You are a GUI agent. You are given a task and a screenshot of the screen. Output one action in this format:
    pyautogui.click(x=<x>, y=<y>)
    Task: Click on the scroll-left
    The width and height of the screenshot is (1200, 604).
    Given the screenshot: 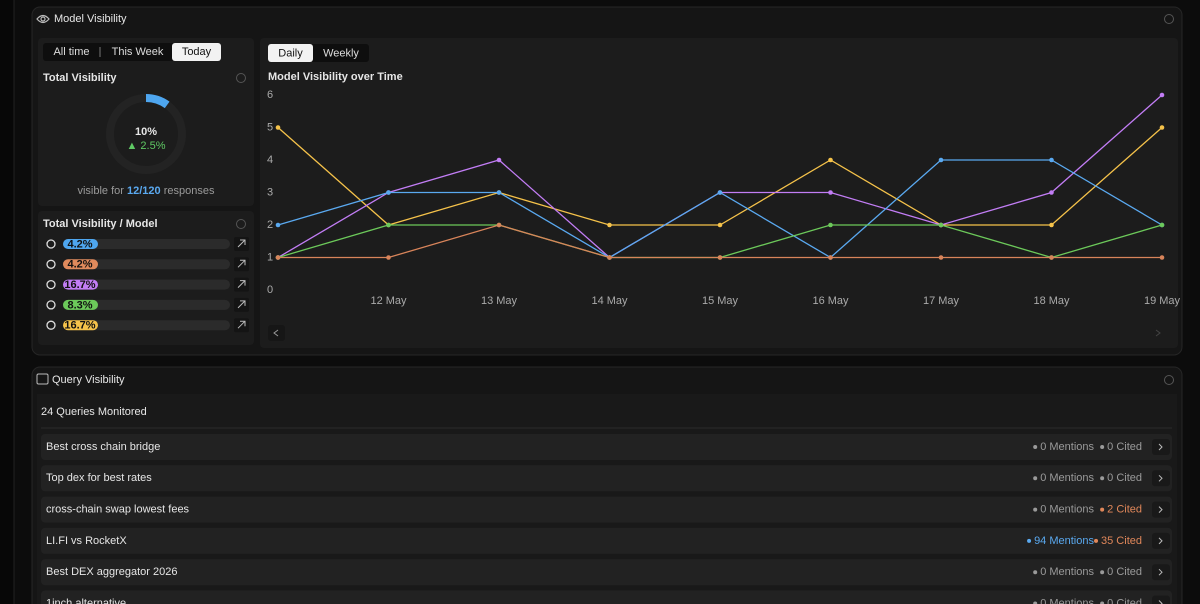 What is the action you would take?
    pyautogui.click(x=276, y=333)
    